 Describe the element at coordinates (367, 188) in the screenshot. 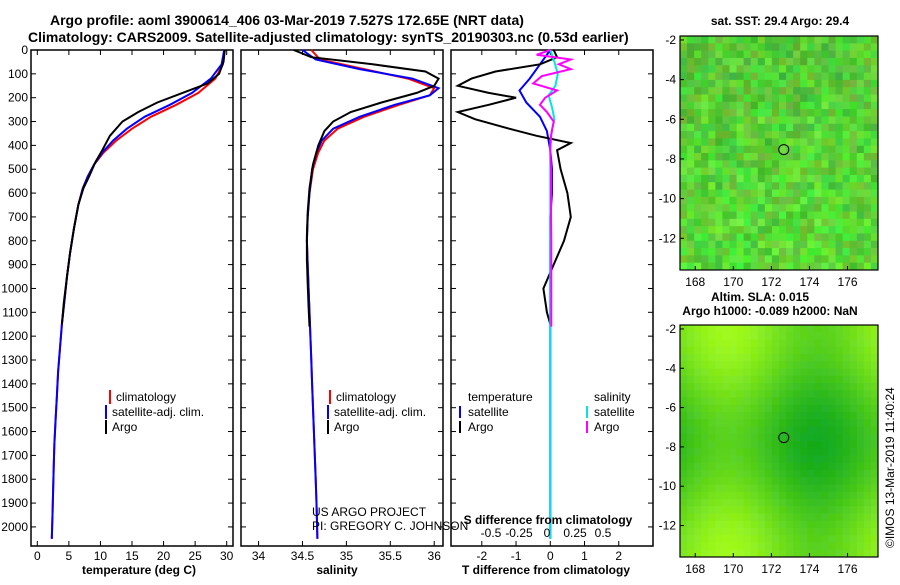

I see `series-argo` at that location.